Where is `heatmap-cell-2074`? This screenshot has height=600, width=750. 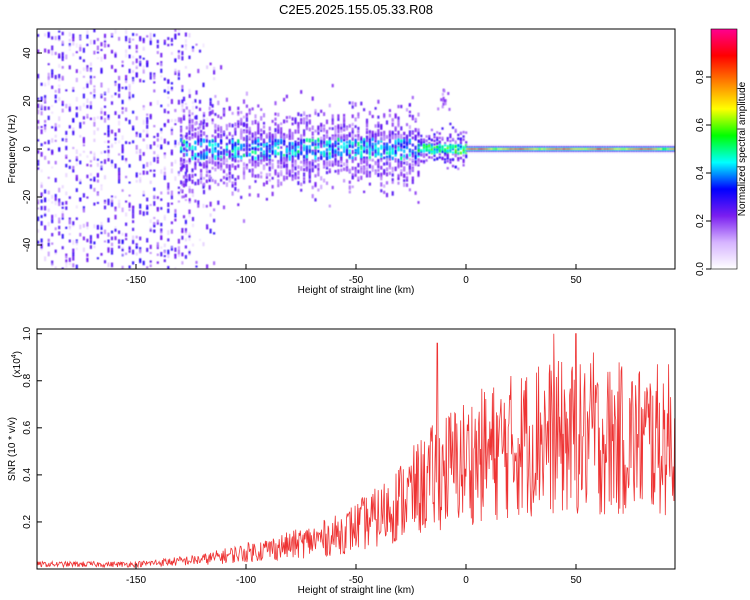 heatmap-cell-2074 is located at coordinates (329, 157).